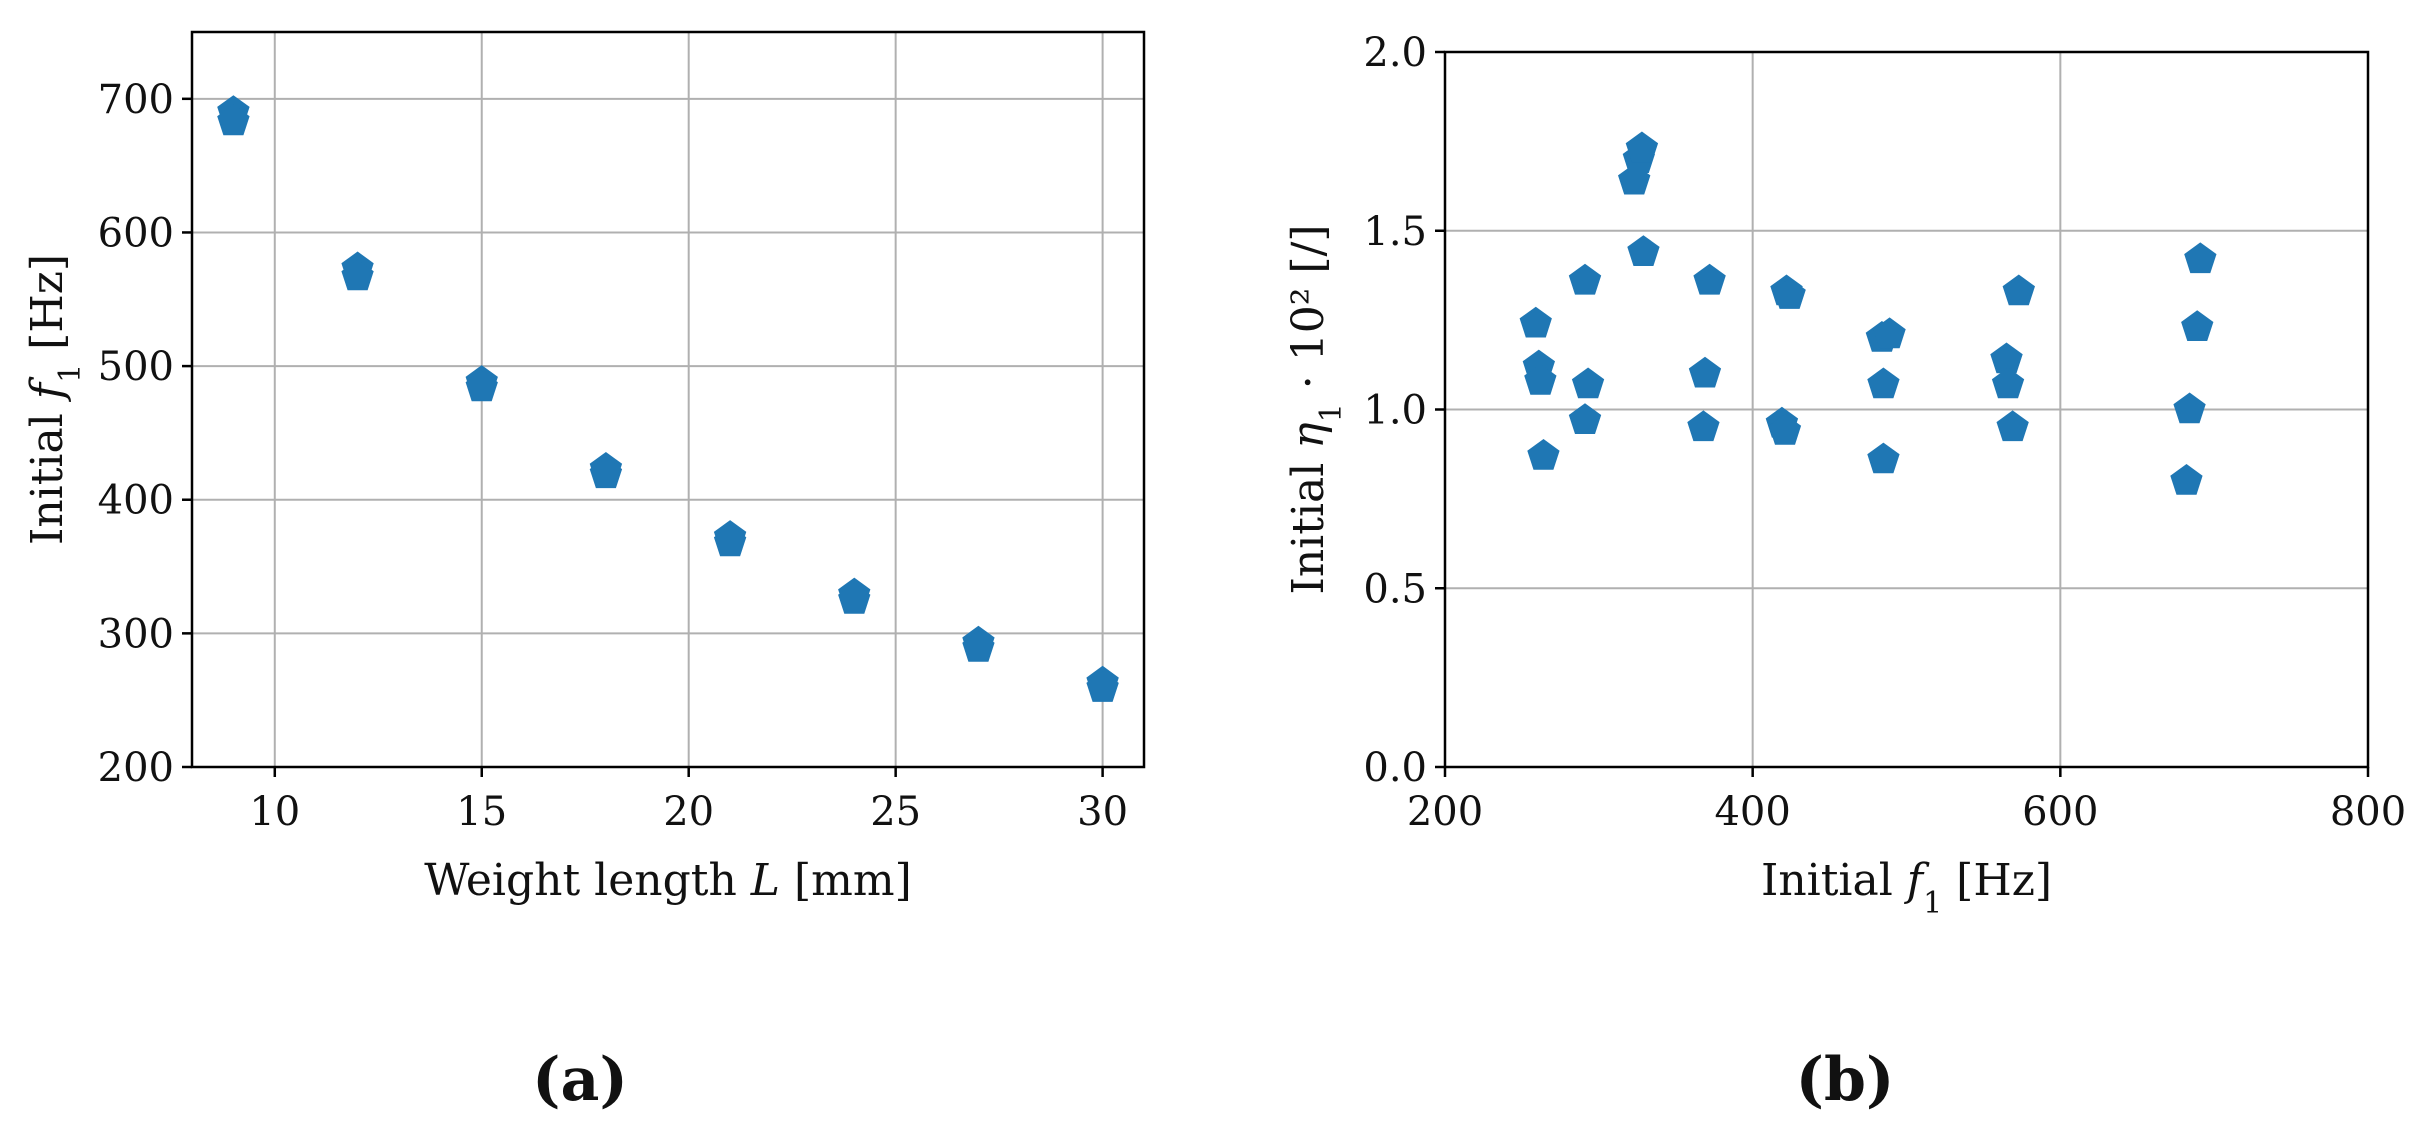 This screenshot has height=1126, width=2418. Describe the element at coordinates (580, 1080) in the screenshot. I see `panel-a-label: (a)` at that location.